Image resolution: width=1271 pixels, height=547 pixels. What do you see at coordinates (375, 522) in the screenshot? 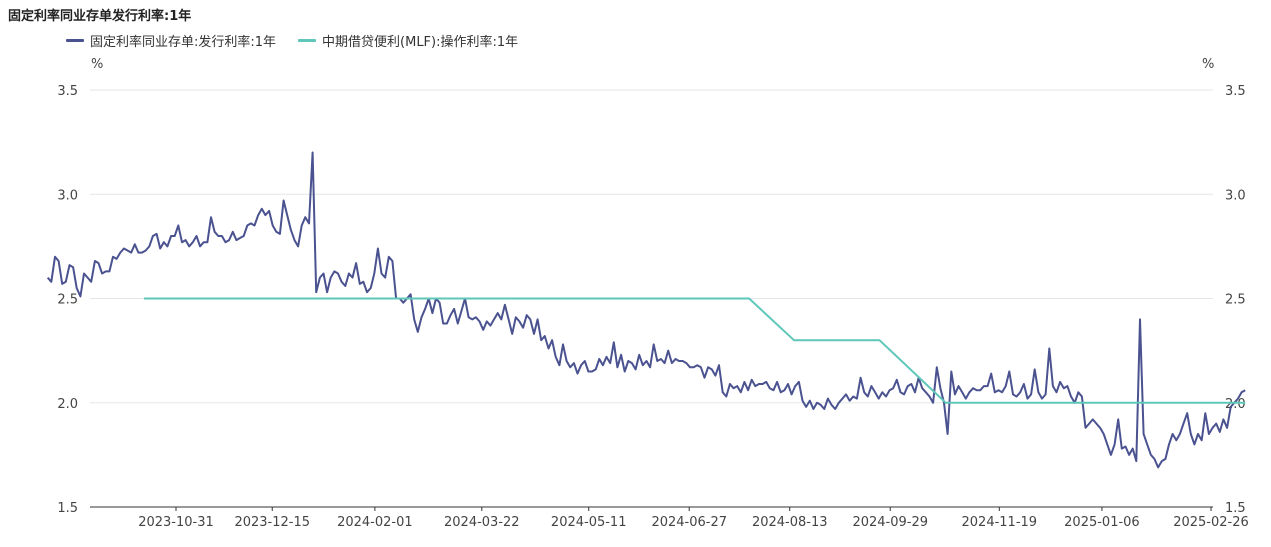
I see `x-tick-label: 2024-02-01` at bounding box center [375, 522].